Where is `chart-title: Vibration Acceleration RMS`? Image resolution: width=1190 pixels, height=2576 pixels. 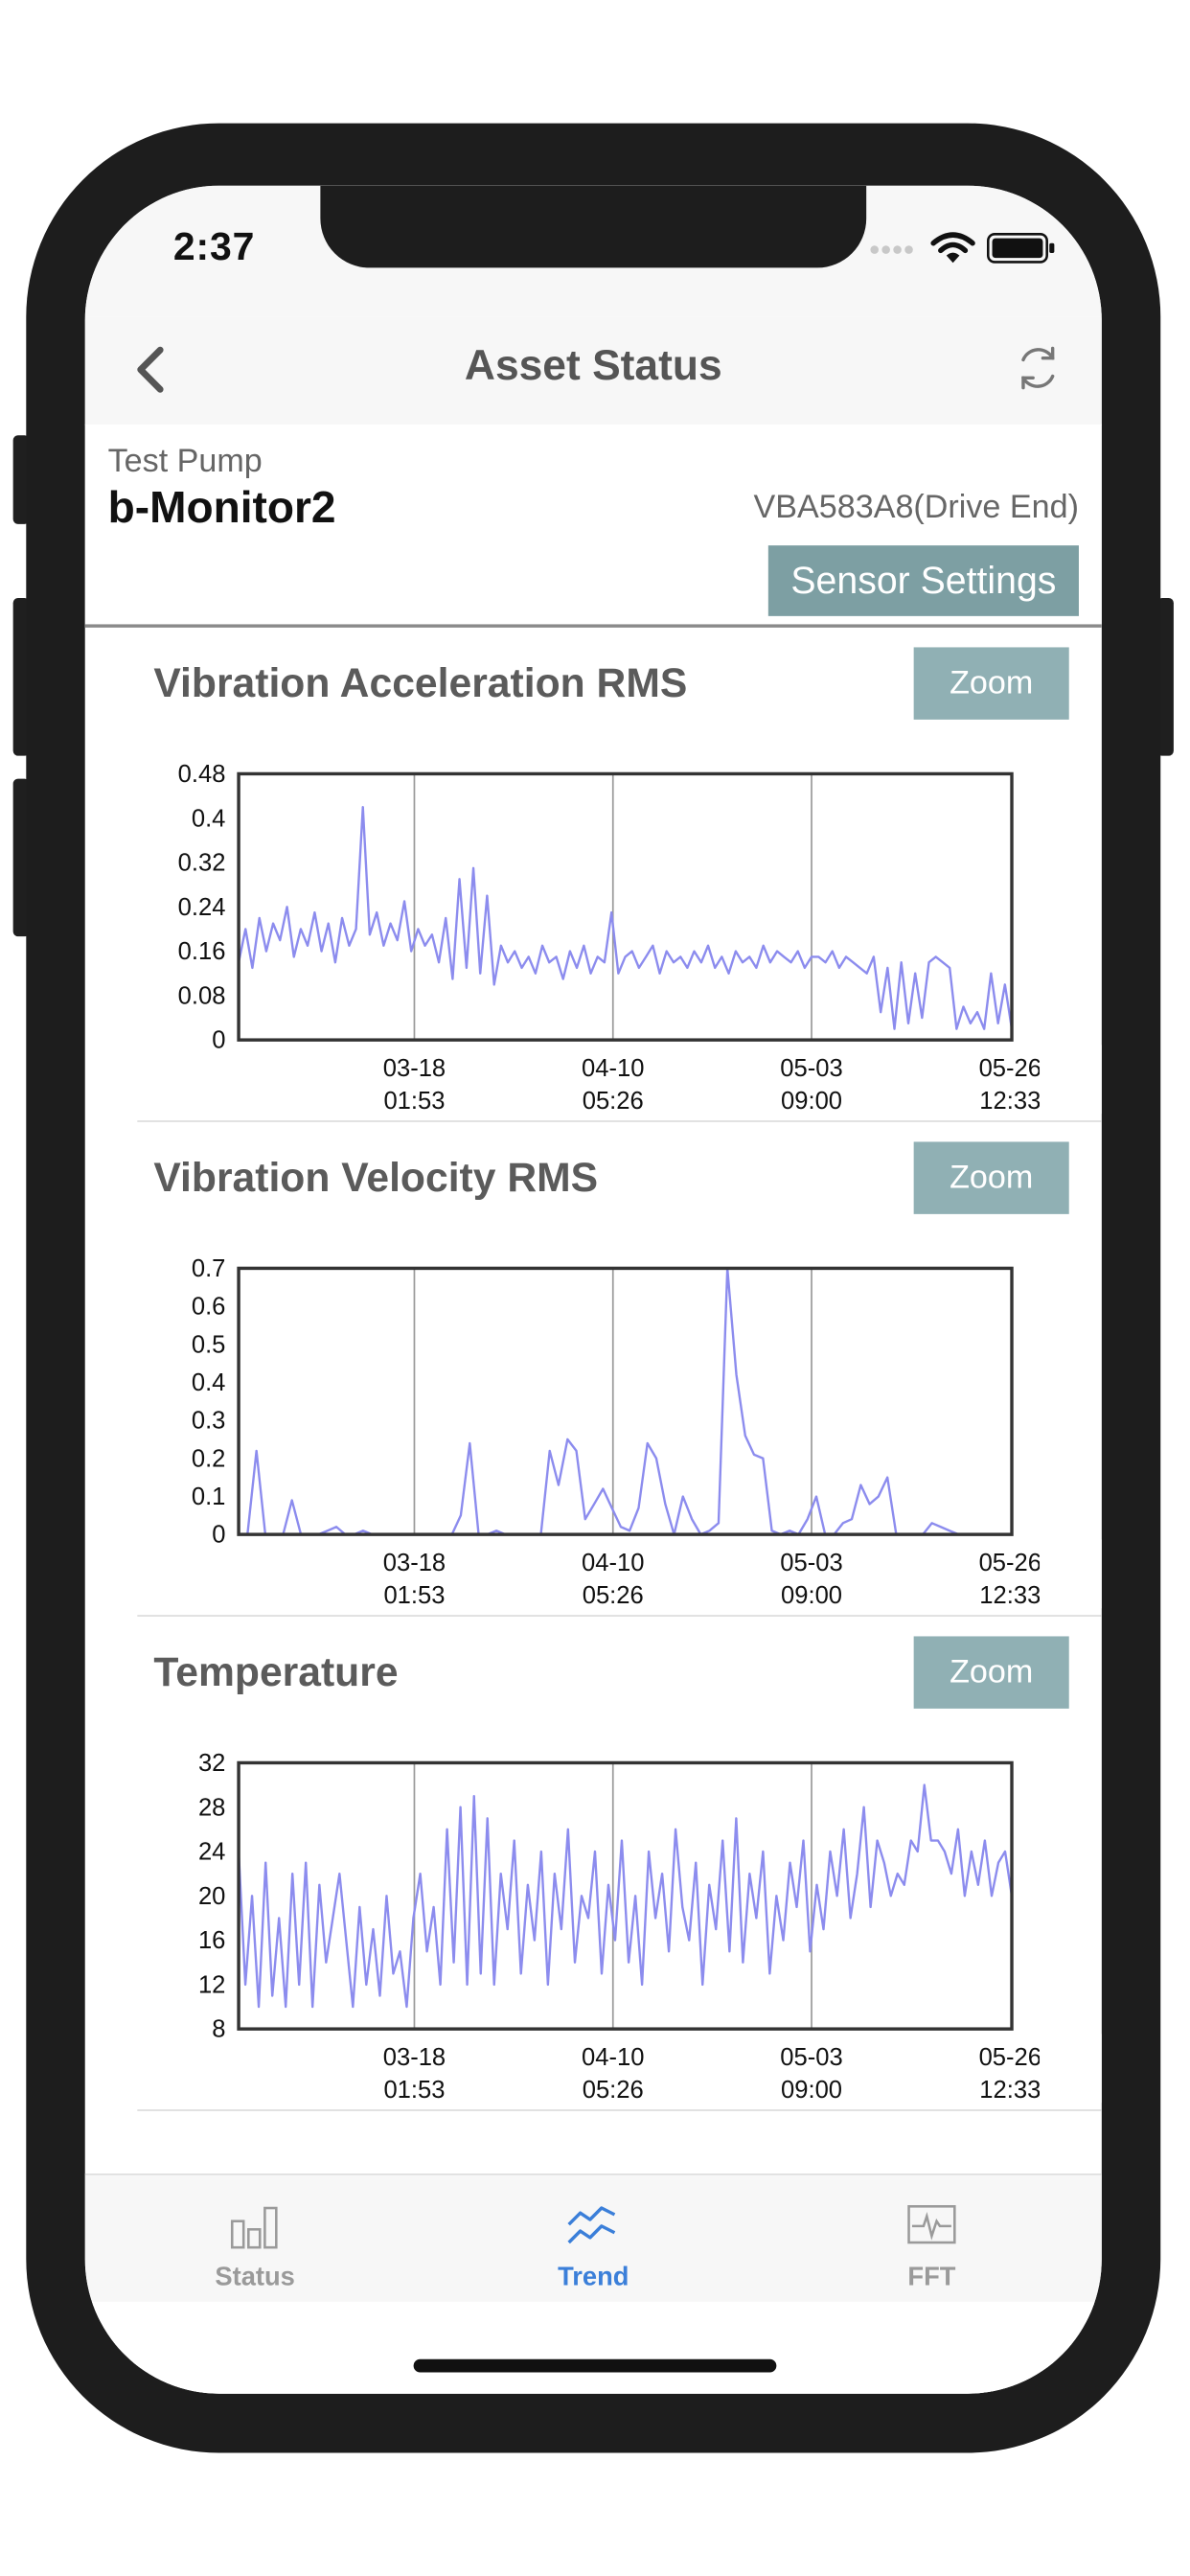
chart-title: Vibration Acceleration RMS is located at coordinates (421, 683).